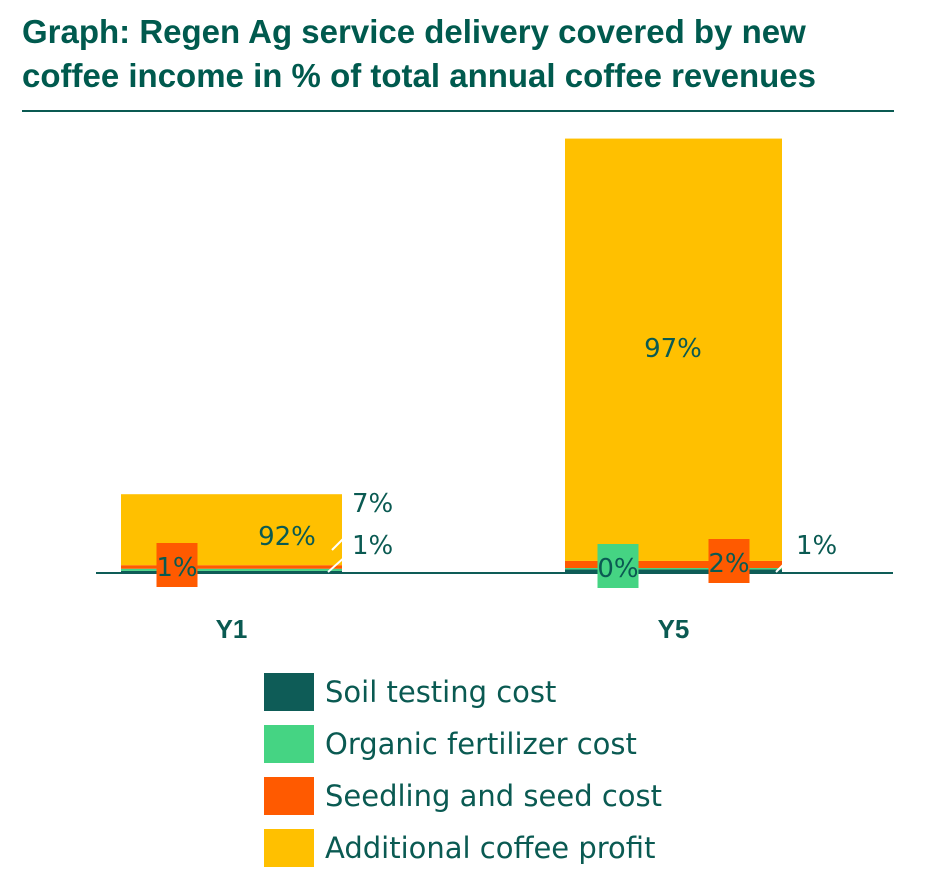 The height and width of the screenshot is (880, 926). Describe the element at coordinates (289, 692) in the screenshot. I see `legend-swatch-soil-testing-cost` at that location.